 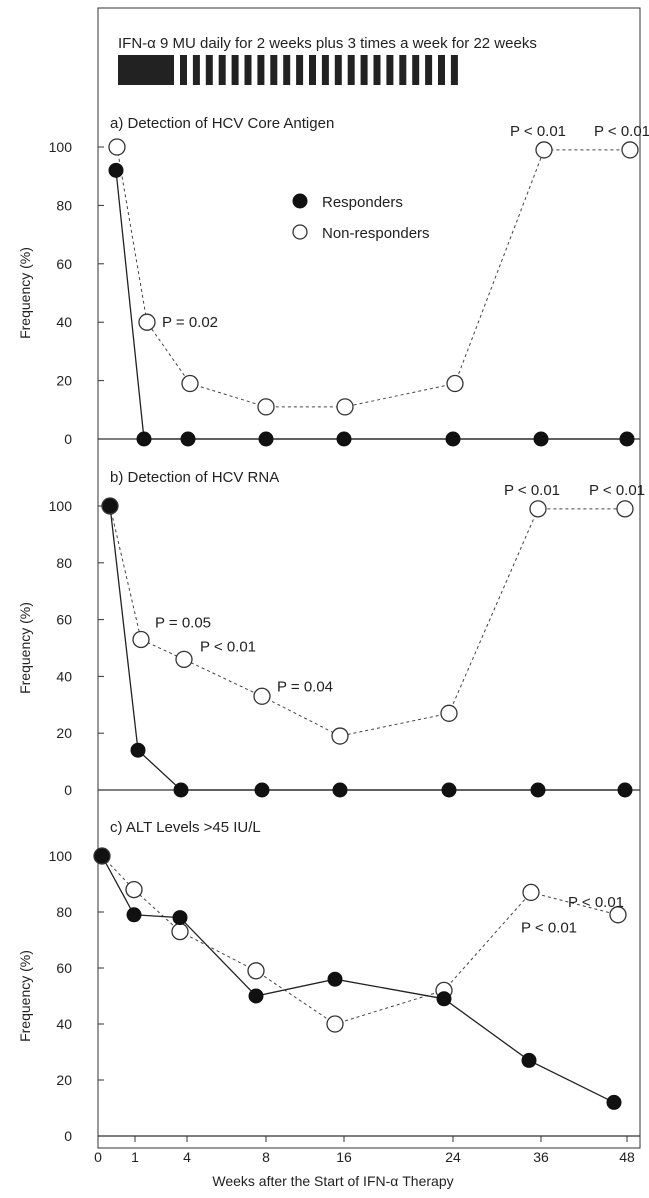 I want to click on x-tick-label: 48, so click(x=627, y=1157).